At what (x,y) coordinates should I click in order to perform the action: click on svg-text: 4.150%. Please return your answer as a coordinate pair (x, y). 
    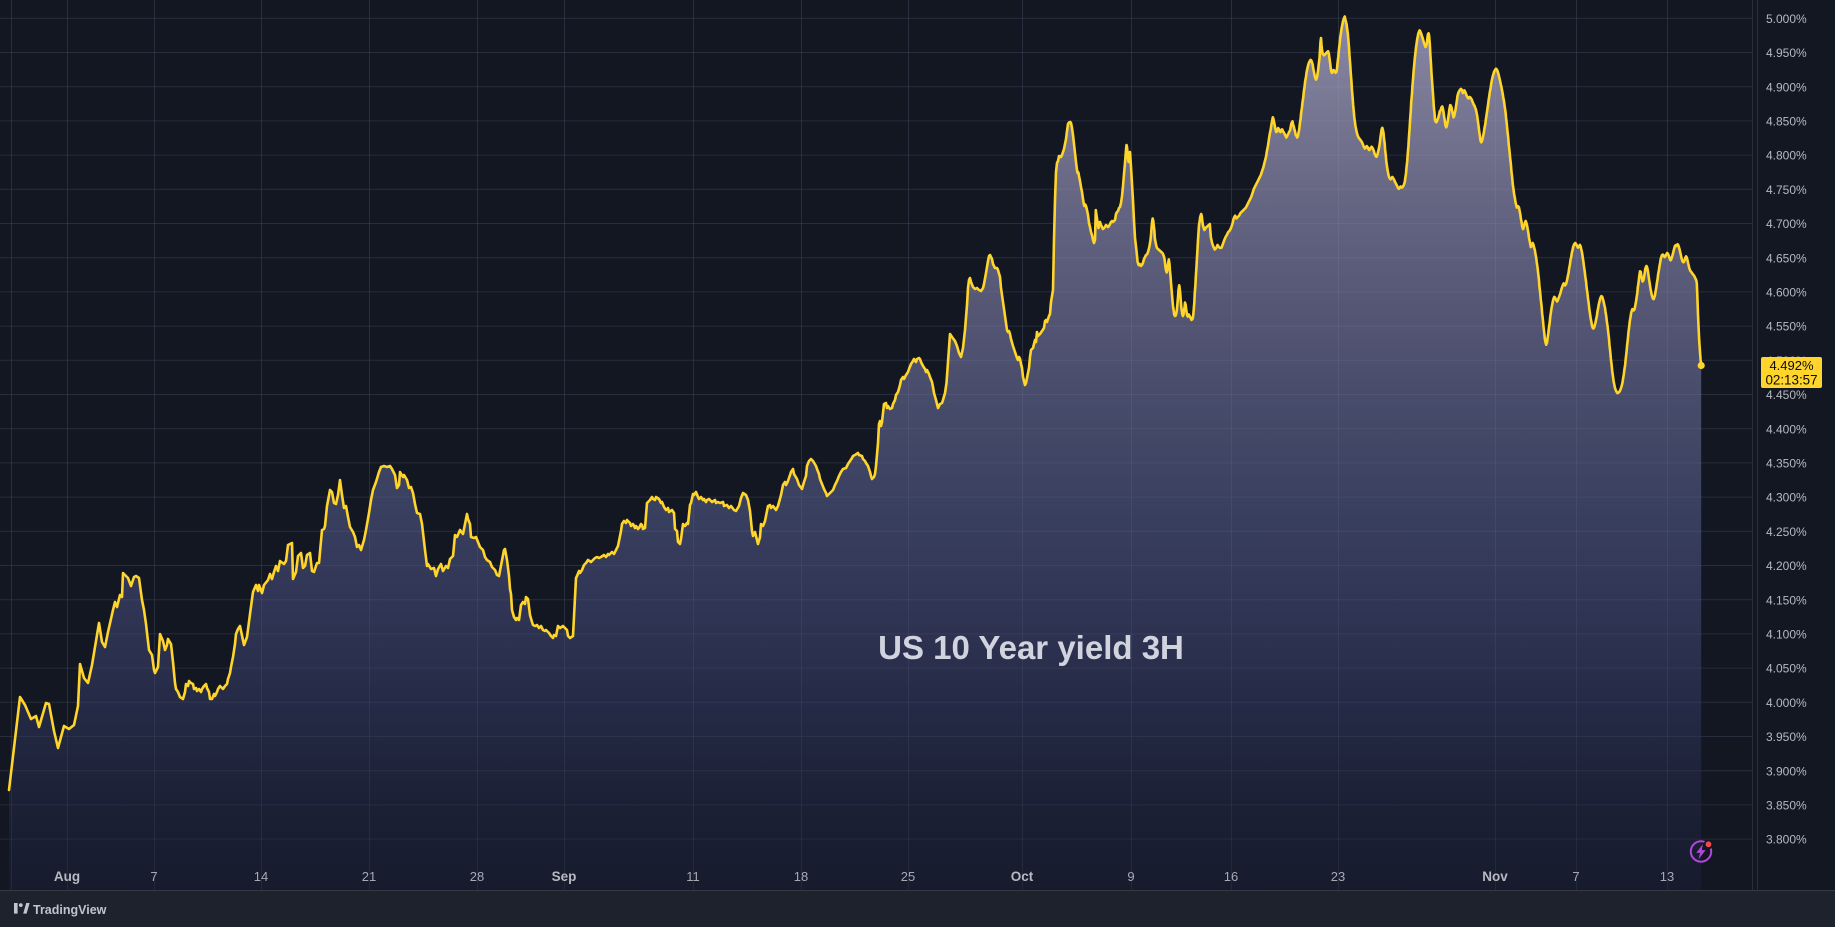
    Looking at the image, I should click on (1786, 600).